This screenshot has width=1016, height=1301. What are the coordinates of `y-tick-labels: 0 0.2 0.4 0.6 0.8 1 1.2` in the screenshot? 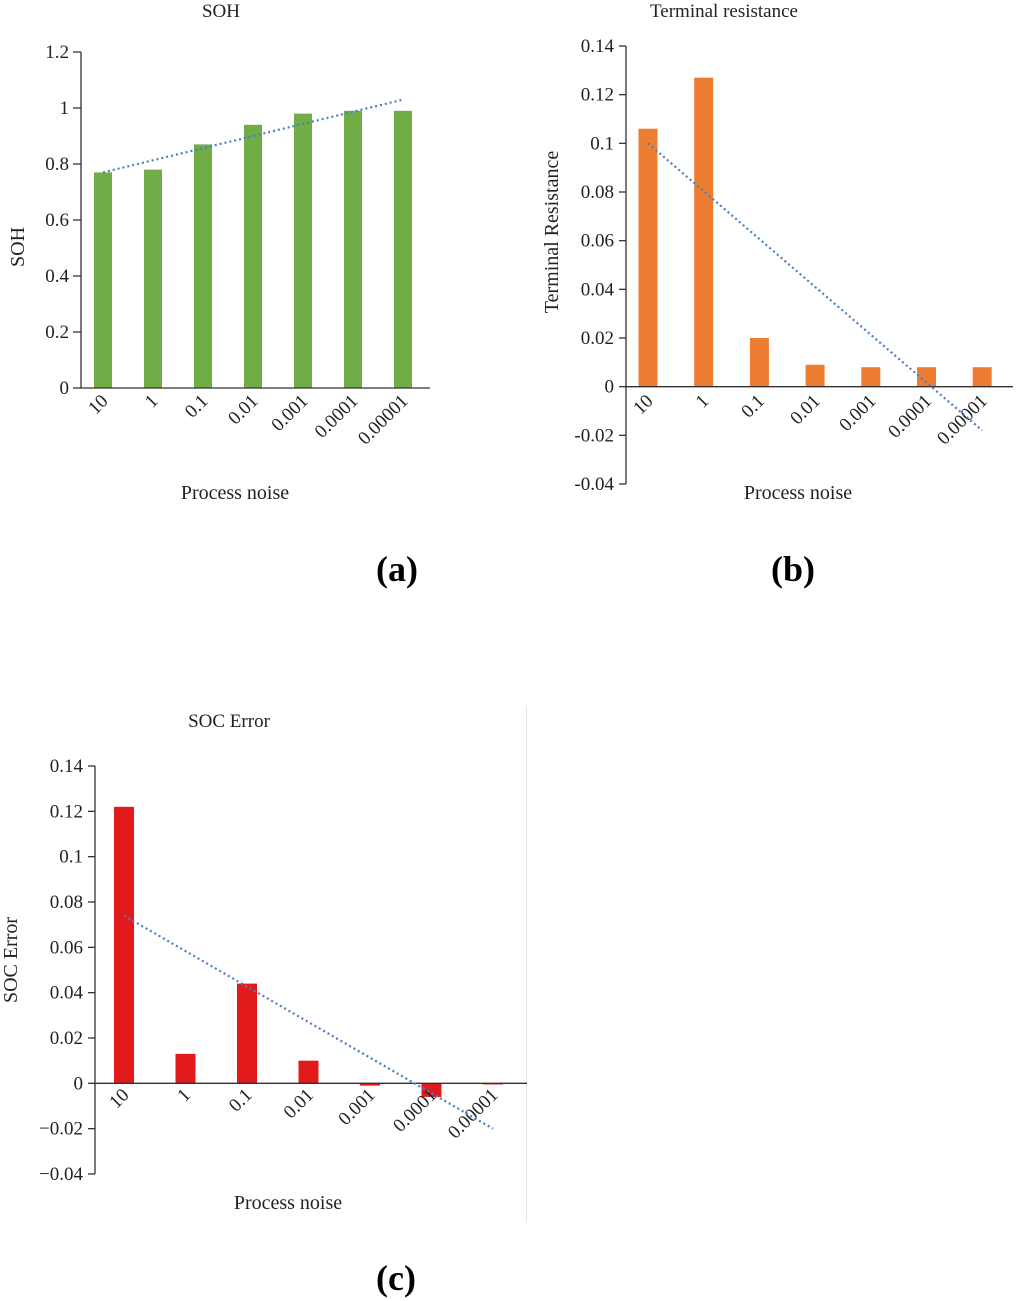 It's located at (57, 220).